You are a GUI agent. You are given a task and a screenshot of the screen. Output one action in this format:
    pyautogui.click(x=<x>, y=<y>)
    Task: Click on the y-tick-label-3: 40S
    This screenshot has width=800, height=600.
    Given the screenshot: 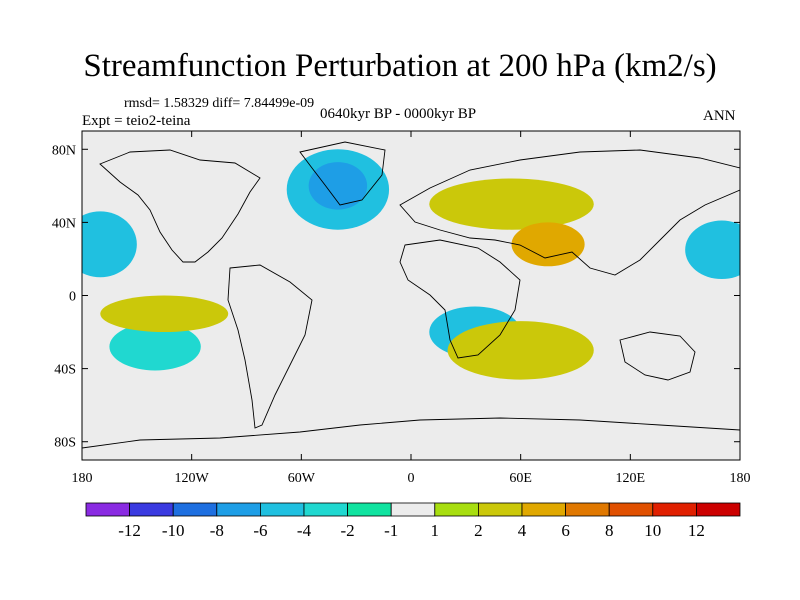 What is the action you would take?
    pyautogui.click(x=65, y=370)
    